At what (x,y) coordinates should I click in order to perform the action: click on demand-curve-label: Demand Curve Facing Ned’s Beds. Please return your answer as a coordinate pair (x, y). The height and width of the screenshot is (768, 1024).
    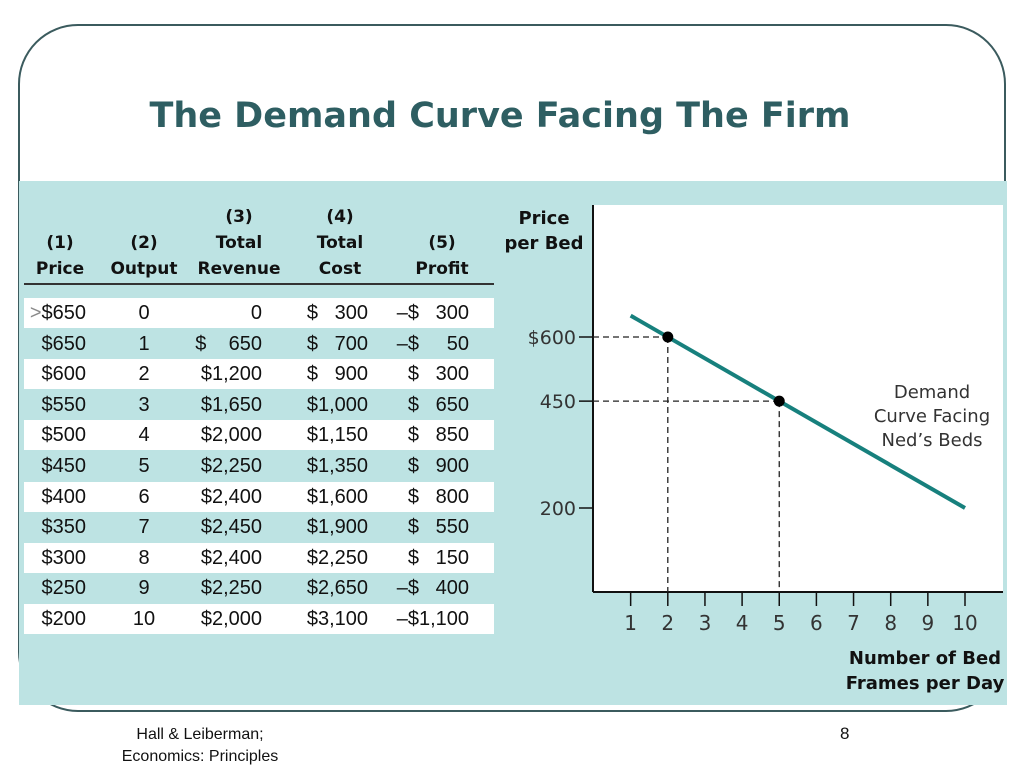
    Looking at the image, I should click on (932, 417).